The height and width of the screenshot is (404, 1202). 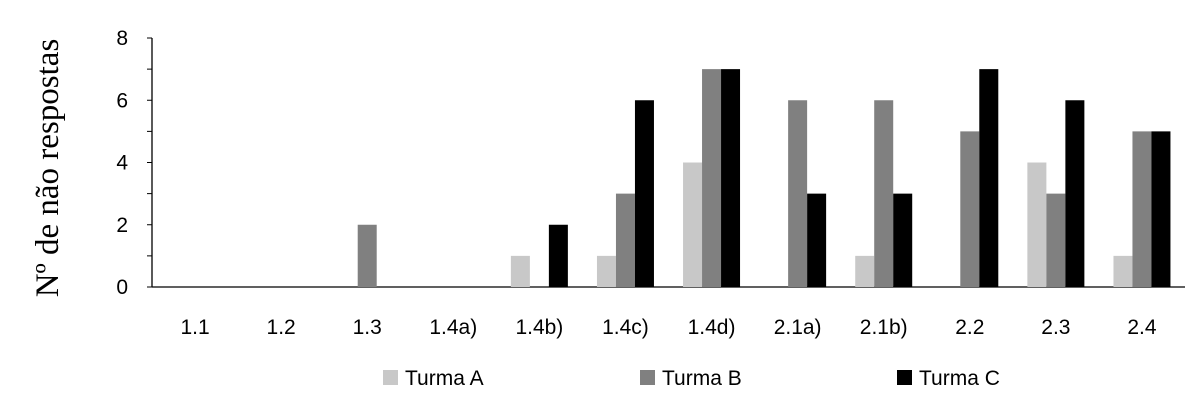 I want to click on y-axis-label-group: Nº de não respostas, so click(x=48, y=168).